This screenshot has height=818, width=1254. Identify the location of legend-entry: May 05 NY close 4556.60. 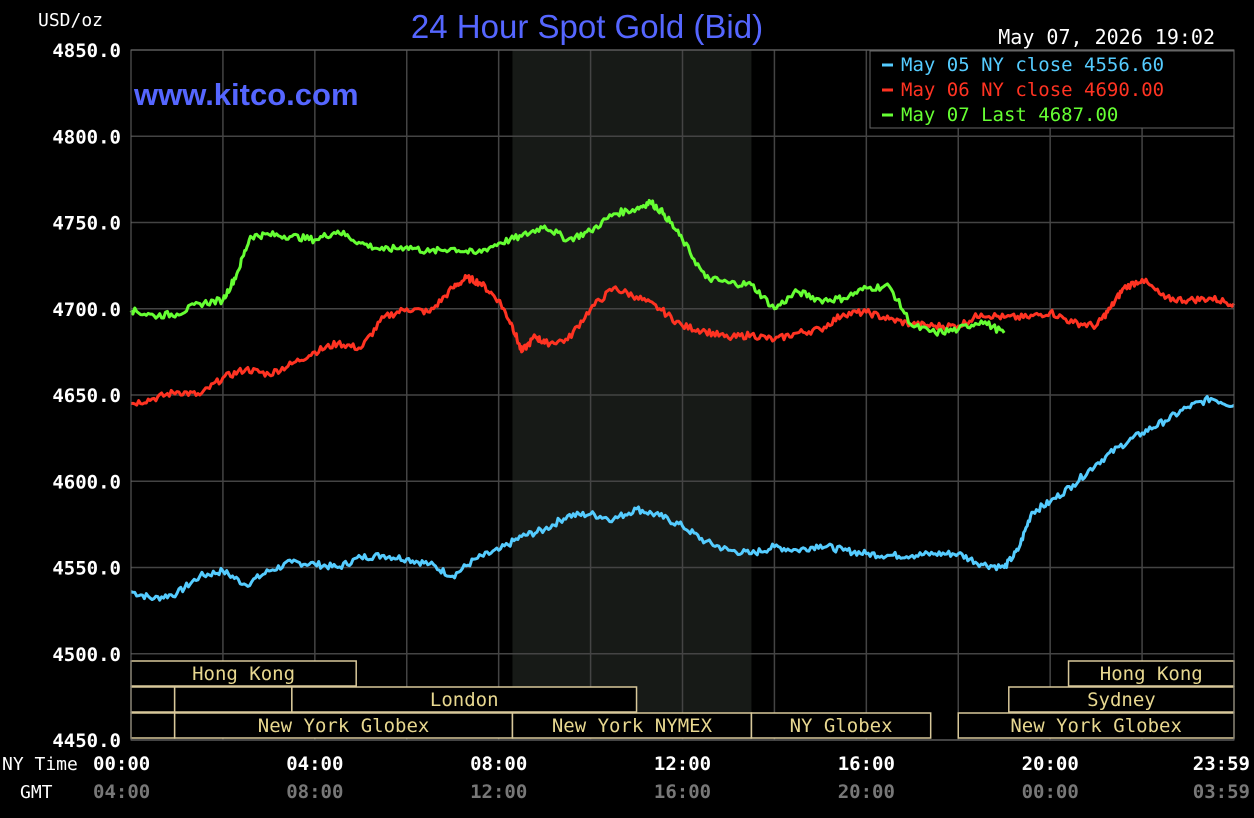
(1032, 65).